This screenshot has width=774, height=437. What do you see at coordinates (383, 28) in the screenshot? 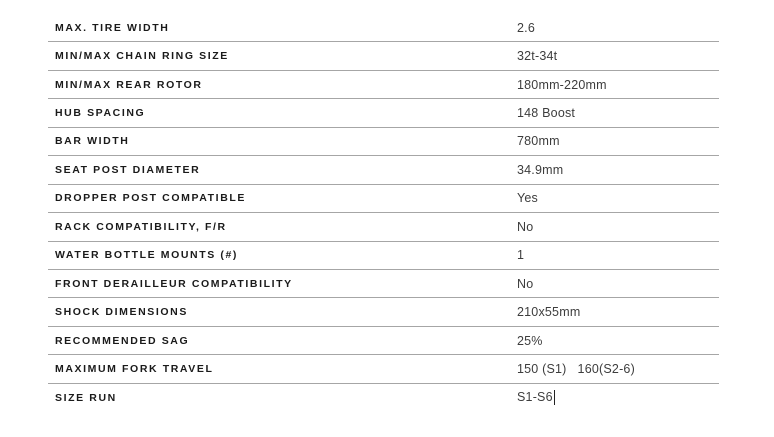
I see `spec-row: MAX. TIRE WIDTH 2.6` at bounding box center [383, 28].